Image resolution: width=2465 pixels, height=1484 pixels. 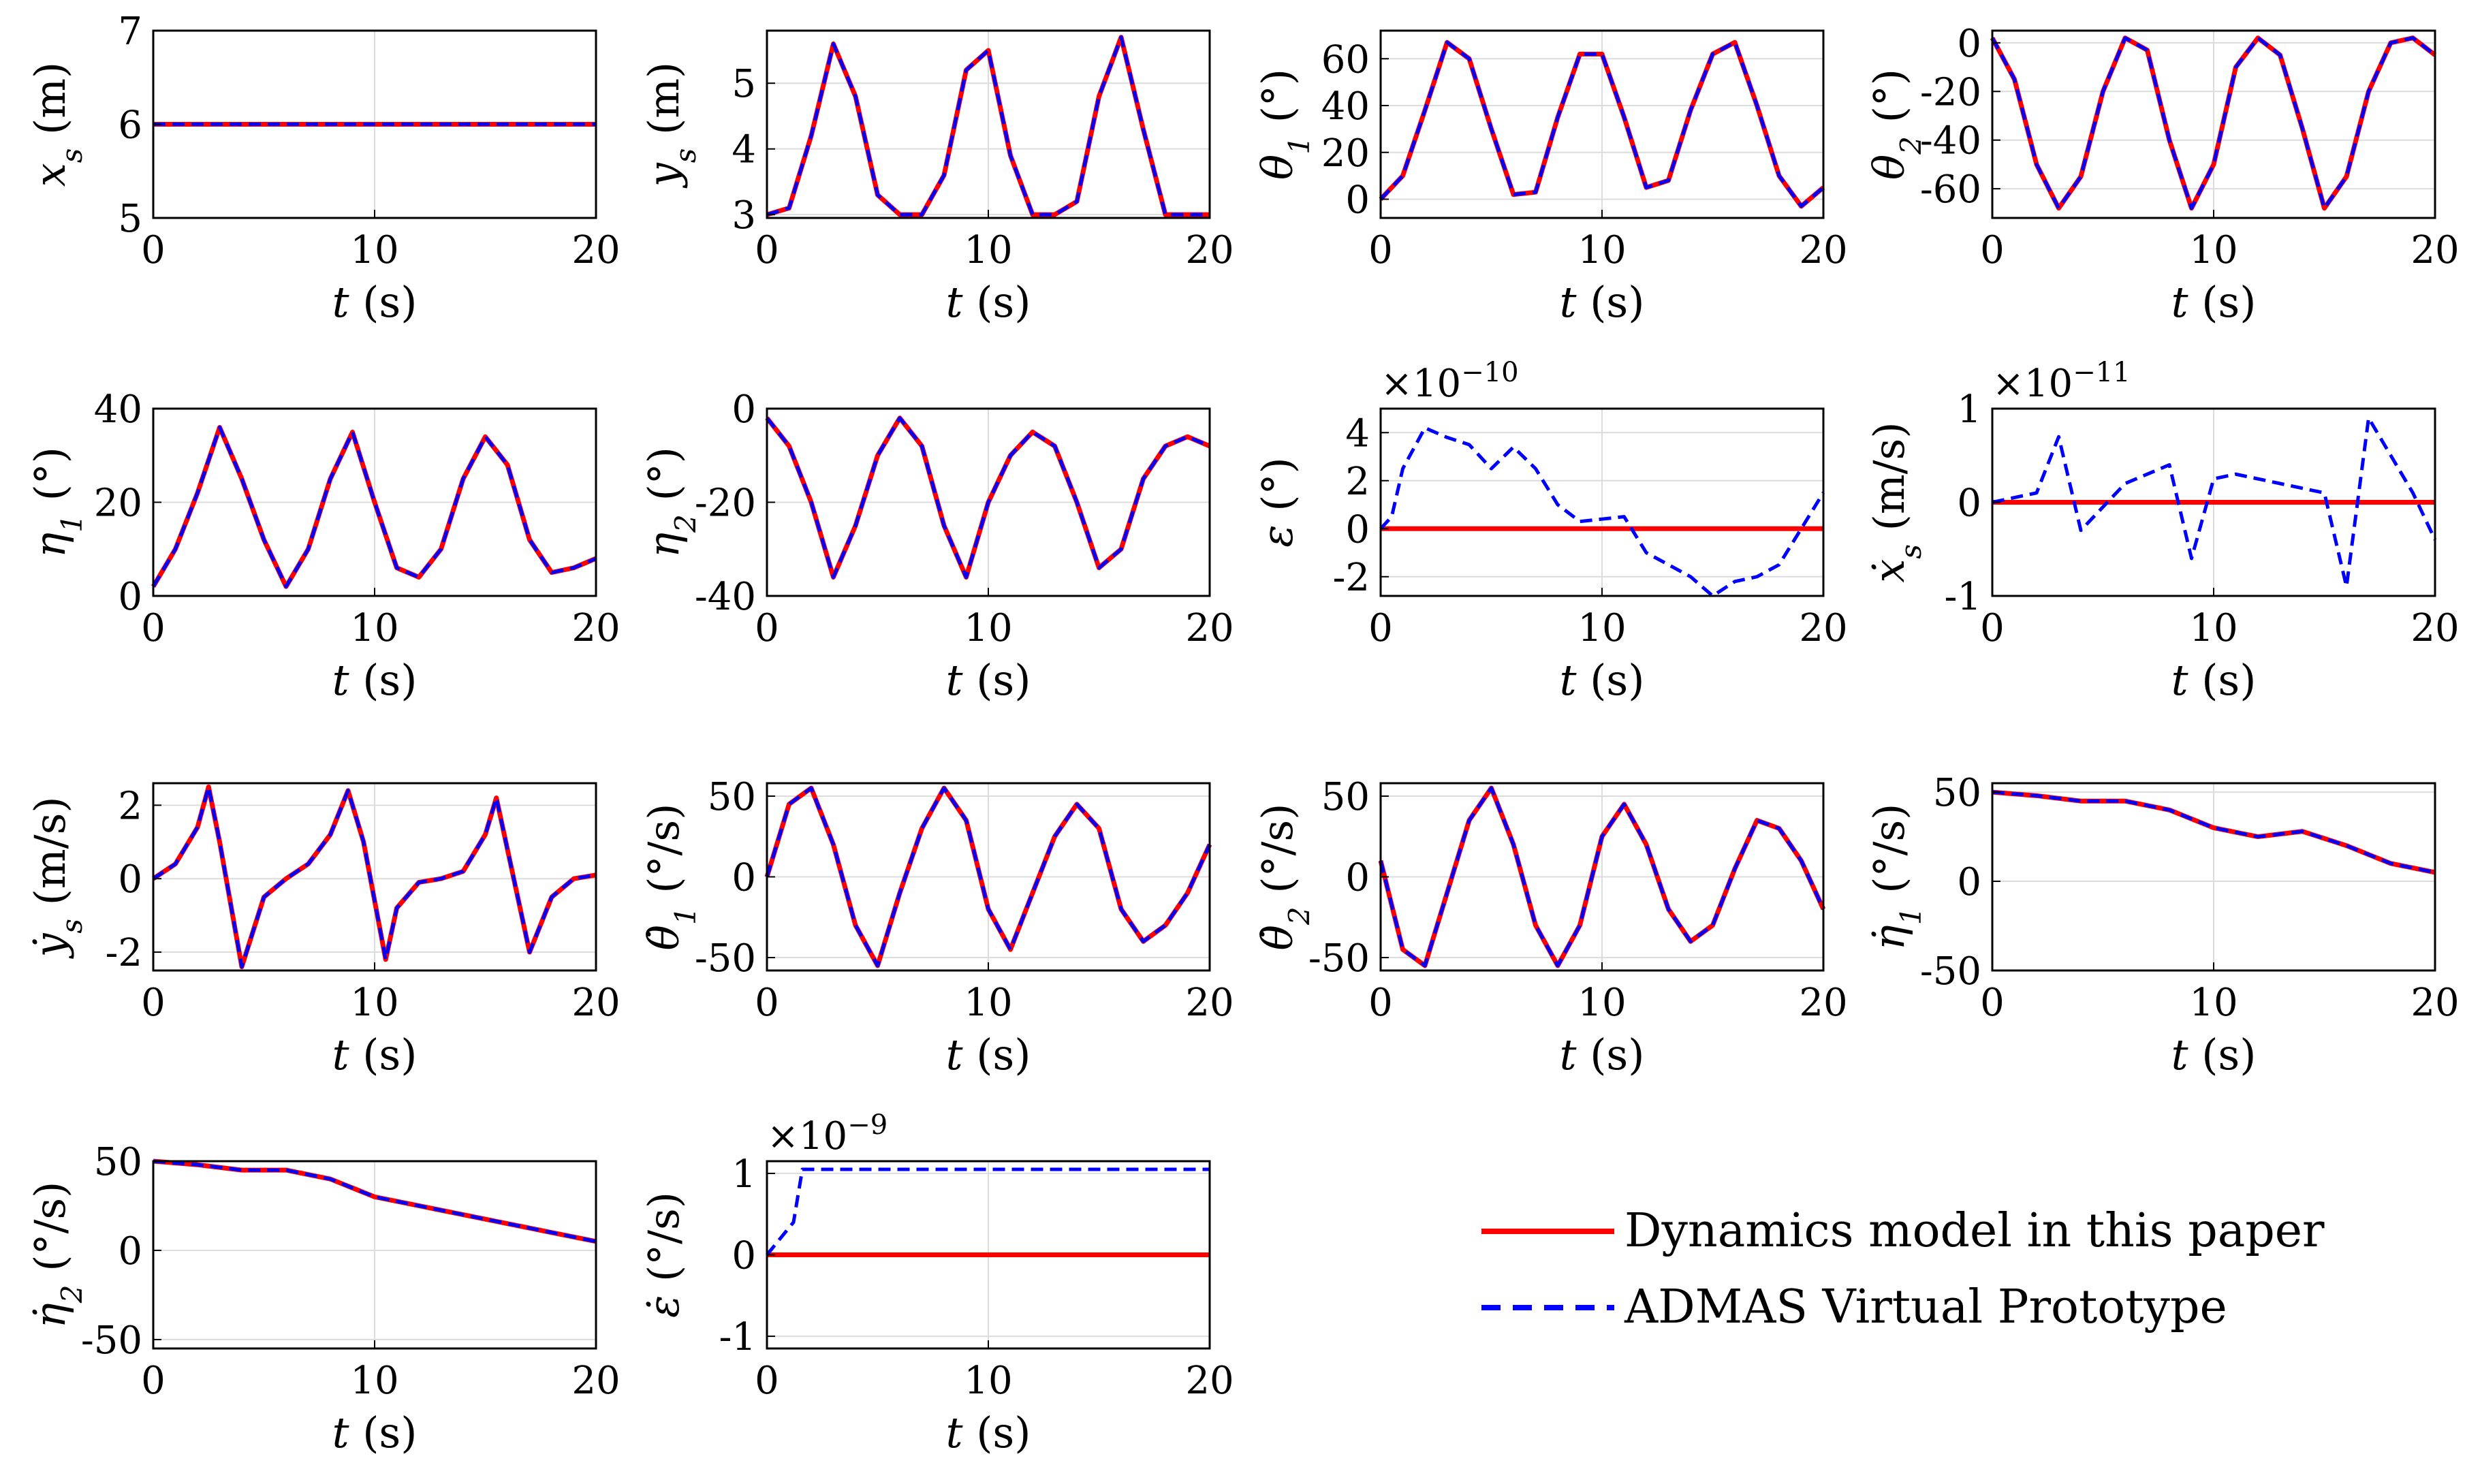 What do you see at coordinates (1896, 502) in the screenshot?
I see `y-axis-label: ẋs (m/s)` at bounding box center [1896, 502].